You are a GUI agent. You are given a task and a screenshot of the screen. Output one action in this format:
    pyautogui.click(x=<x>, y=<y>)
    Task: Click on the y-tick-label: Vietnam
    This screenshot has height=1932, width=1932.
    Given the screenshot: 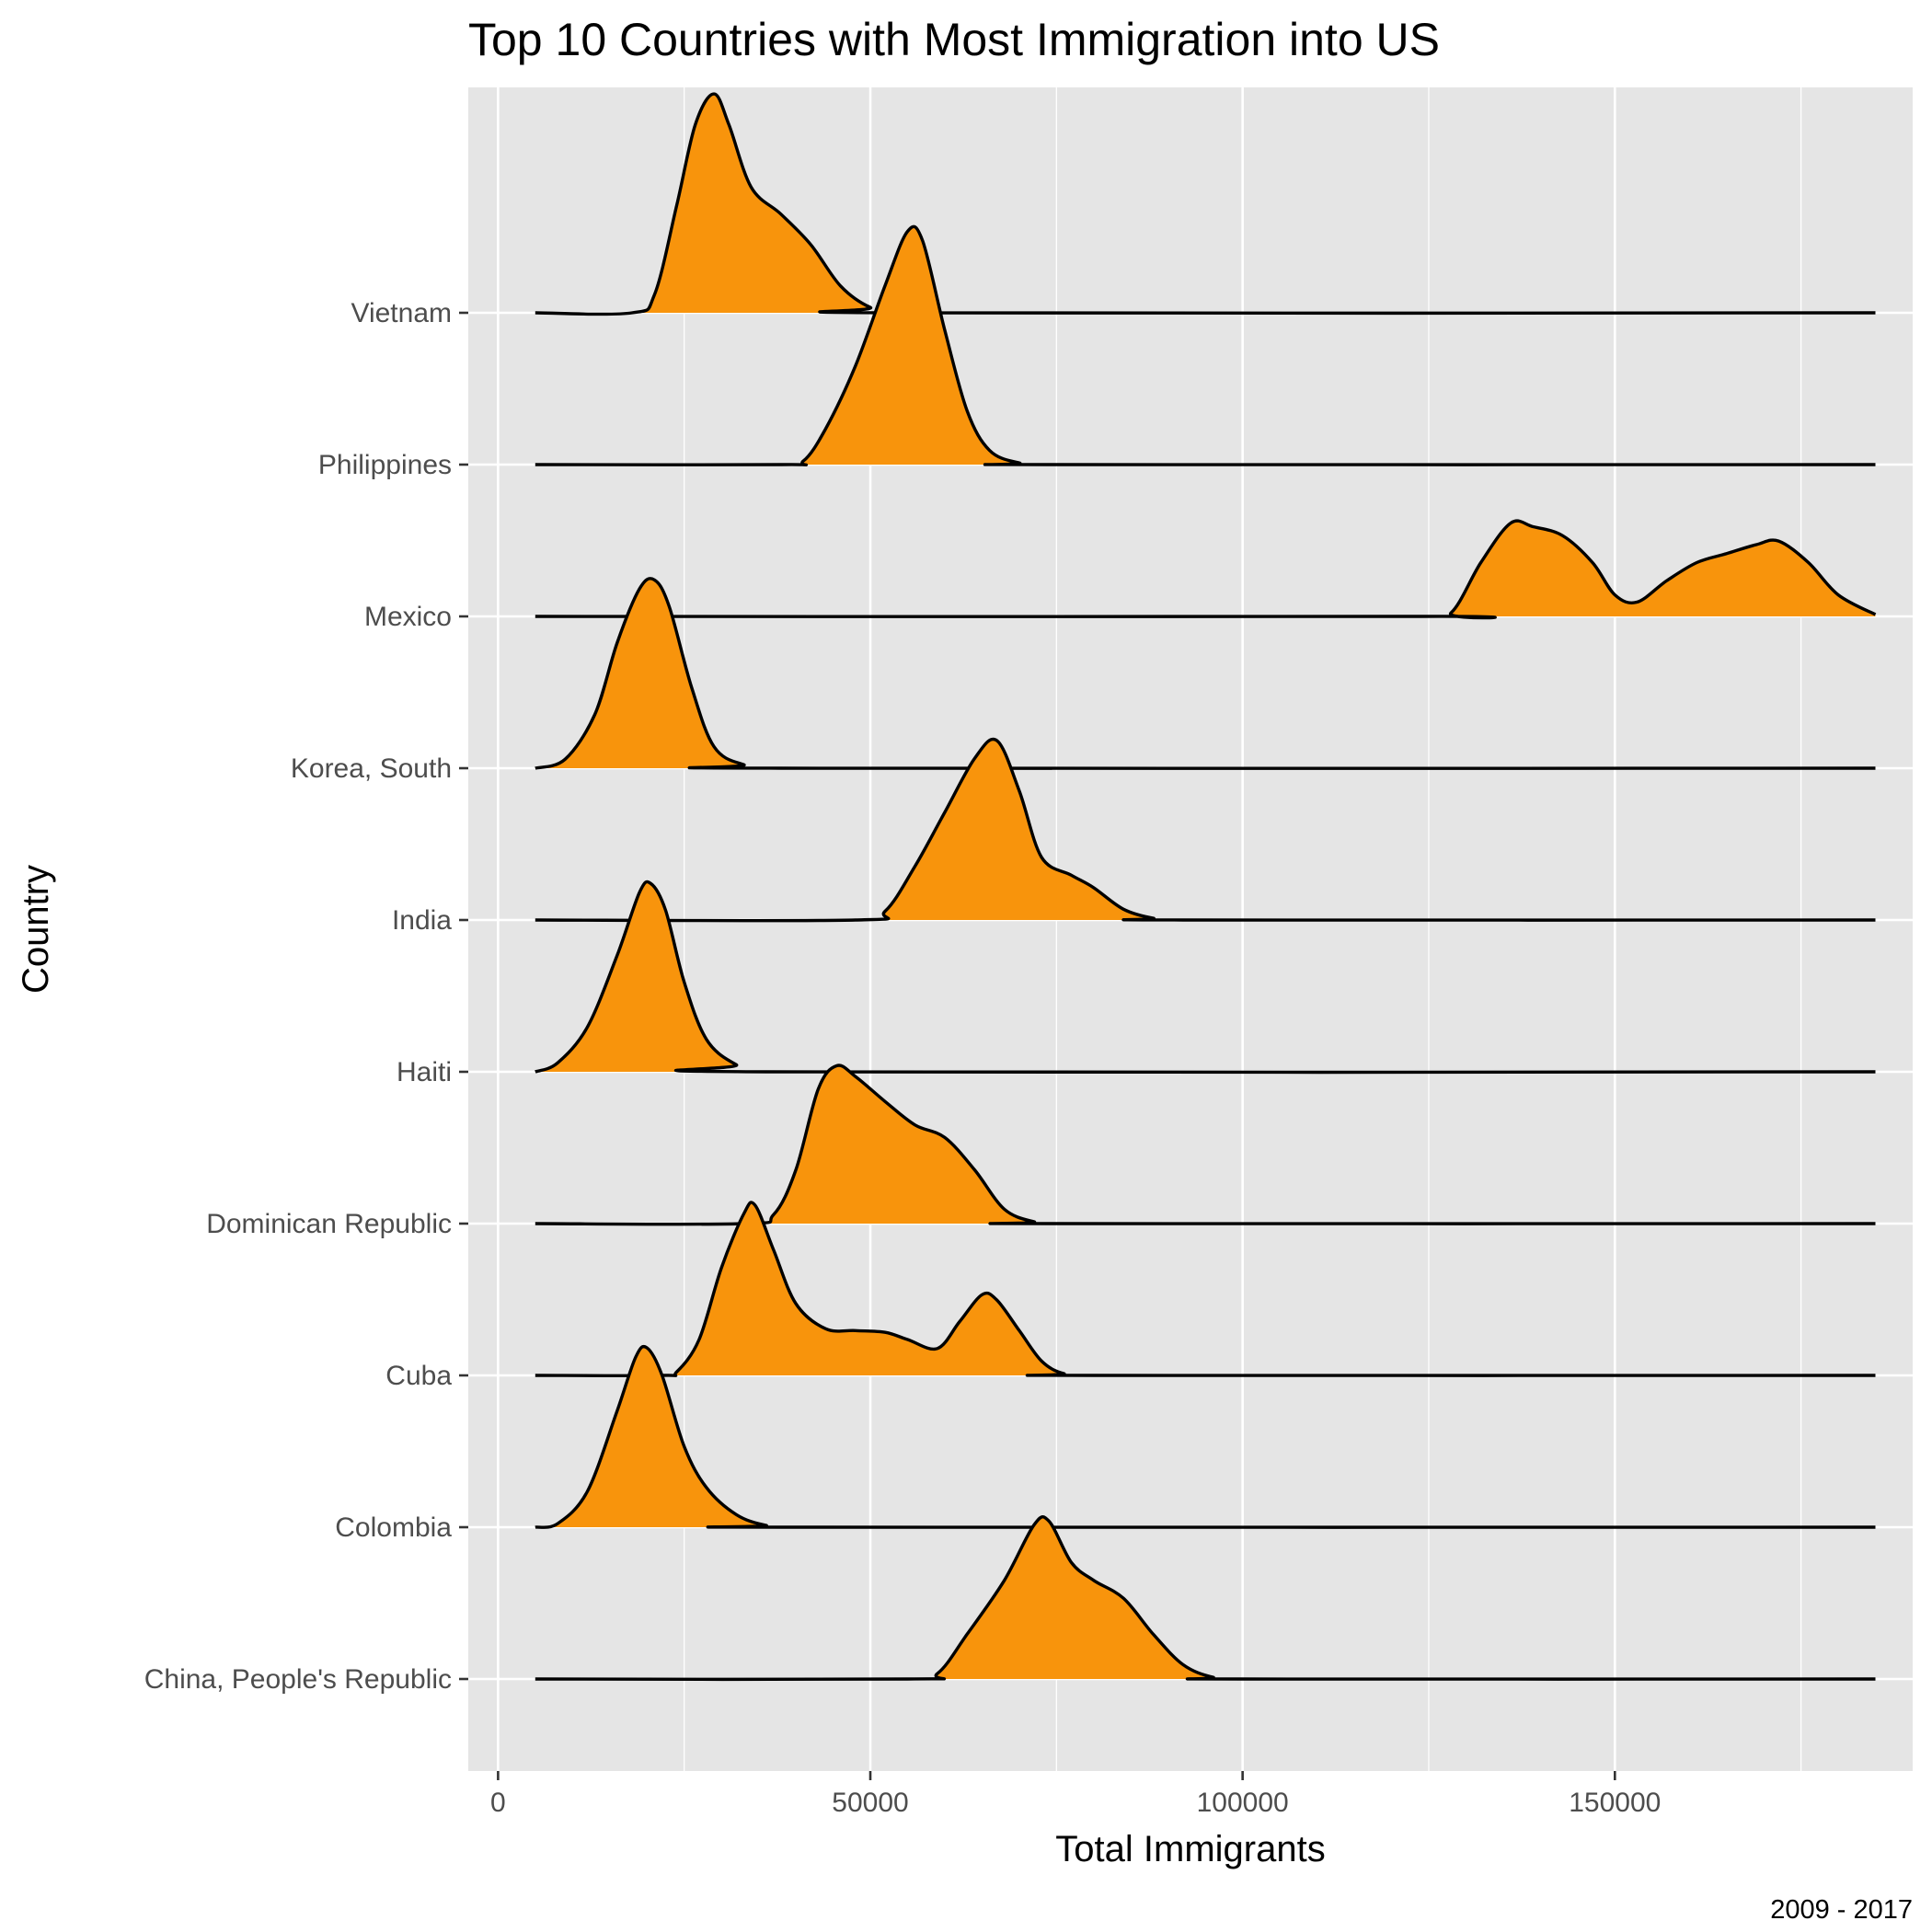 What is the action you would take?
    pyautogui.click(x=401, y=313)
    